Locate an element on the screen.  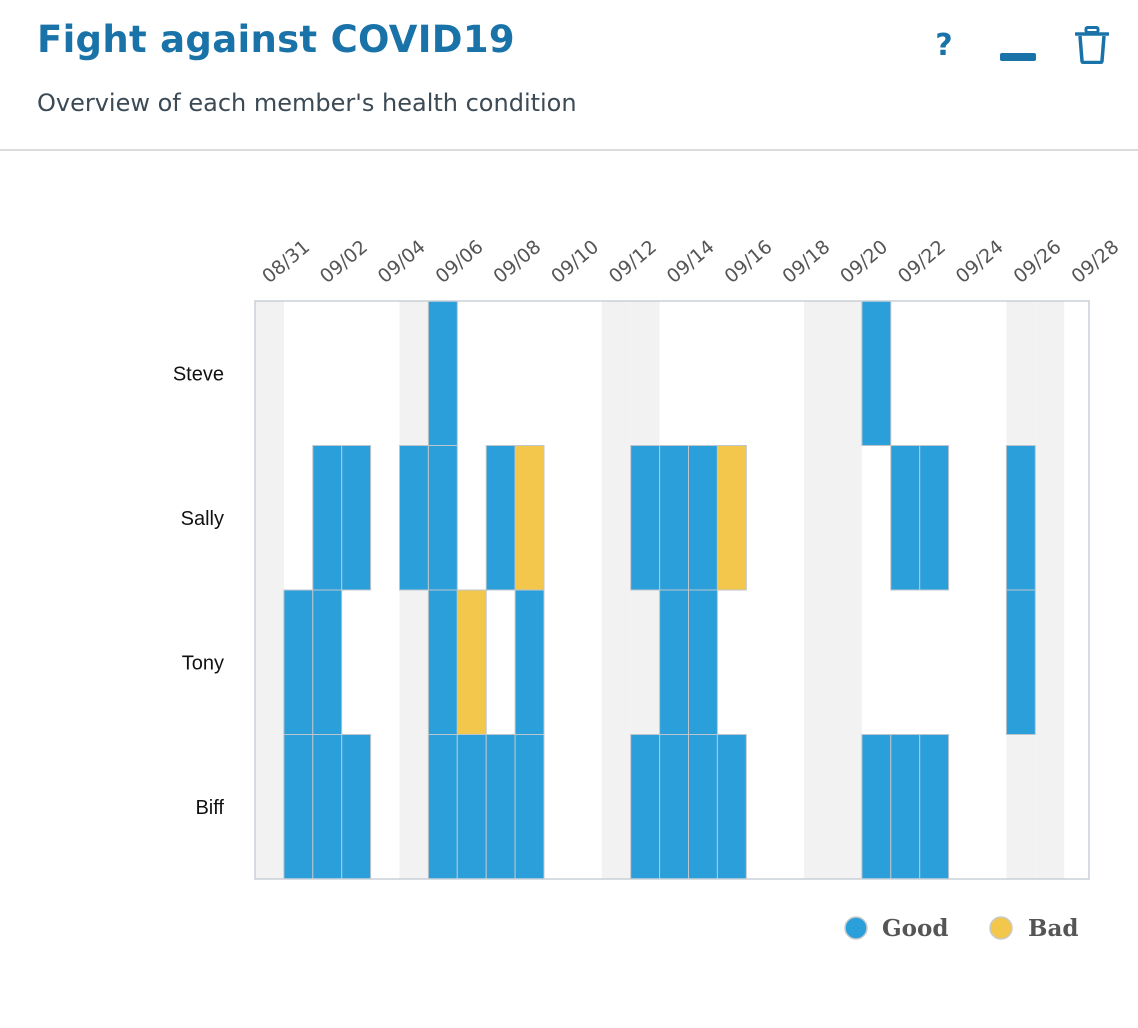
x-tick-label: 09/16 is located at coordinates (748, 262).